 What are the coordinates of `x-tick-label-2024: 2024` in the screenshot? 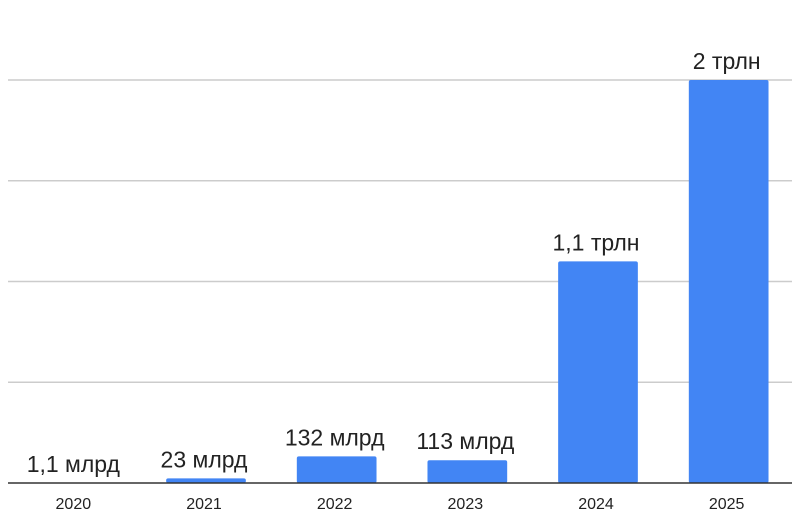 It's located at (596, 504).